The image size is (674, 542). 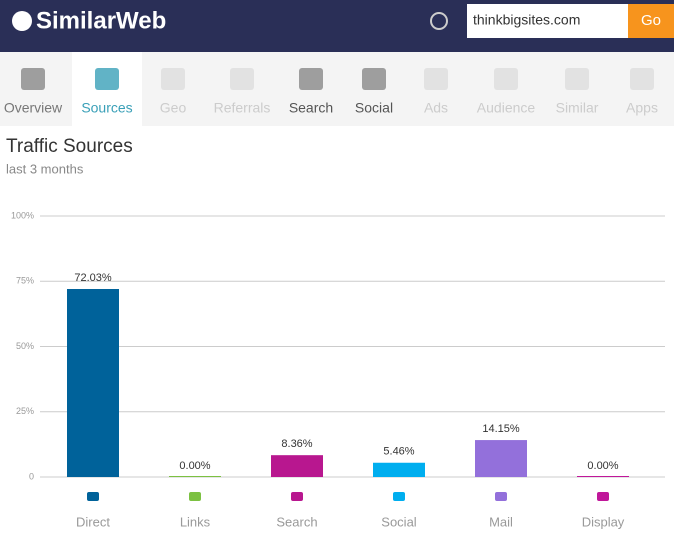 I want to click on go-button, so click(x=651, y=21).